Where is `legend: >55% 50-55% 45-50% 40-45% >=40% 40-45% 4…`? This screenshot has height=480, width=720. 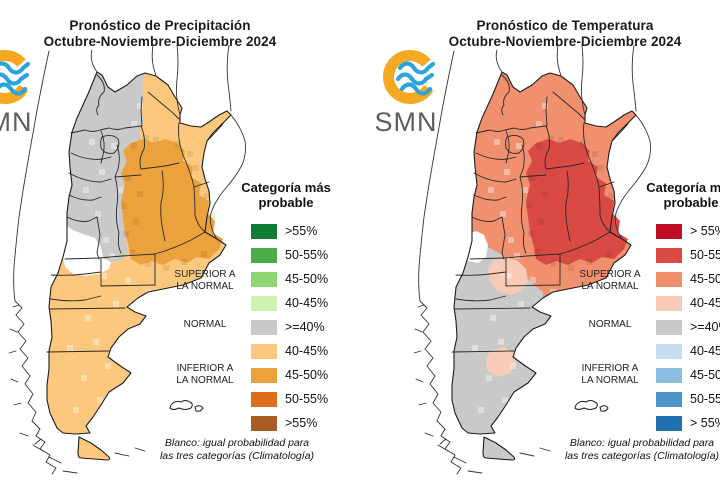 legend: >55% 50-55% 45-50% 40-45% >=40% 40-45% 4… is located at coordinates (289, 332).